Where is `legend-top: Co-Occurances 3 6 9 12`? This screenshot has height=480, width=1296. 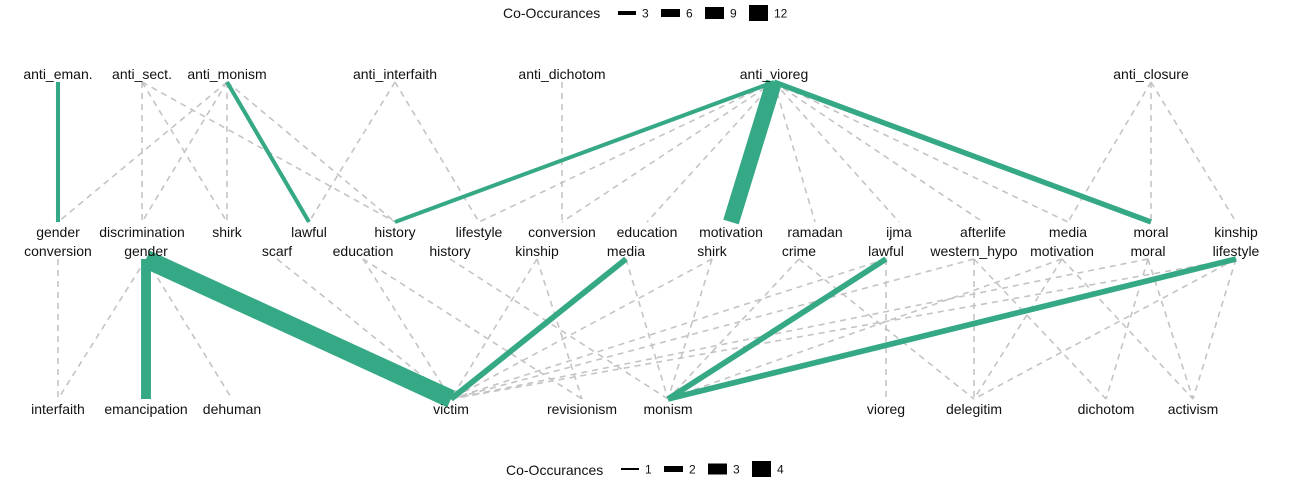 legend-top: Co-Occurances 3 6 9 12 is located at coordinates (645, 13).